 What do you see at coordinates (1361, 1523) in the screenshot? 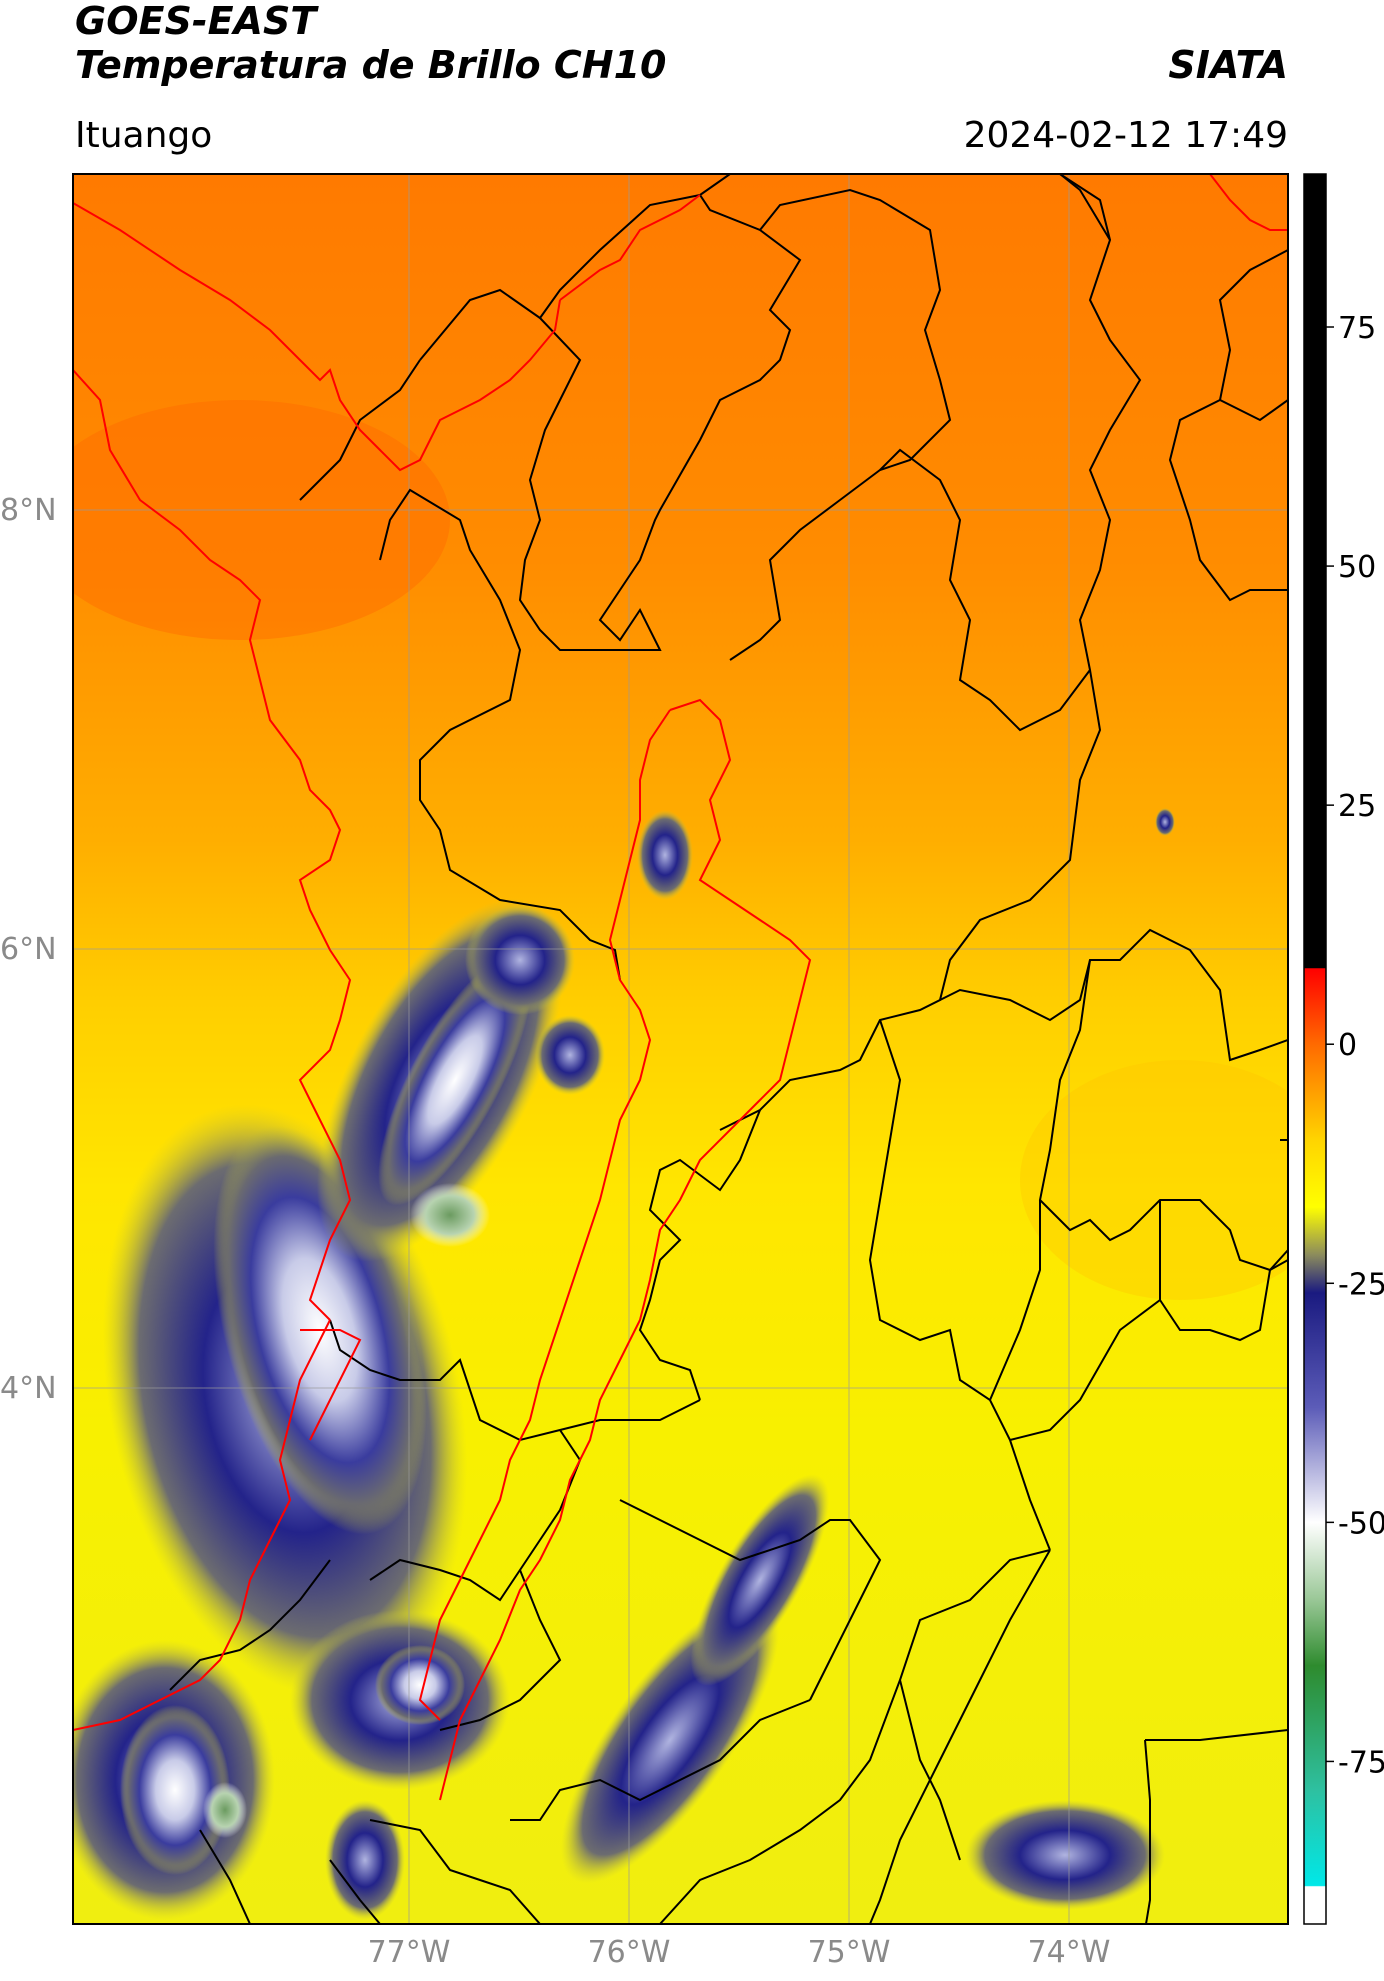
I see `colorbar-tick-label: -50` at bounding box center [1361, 1523].